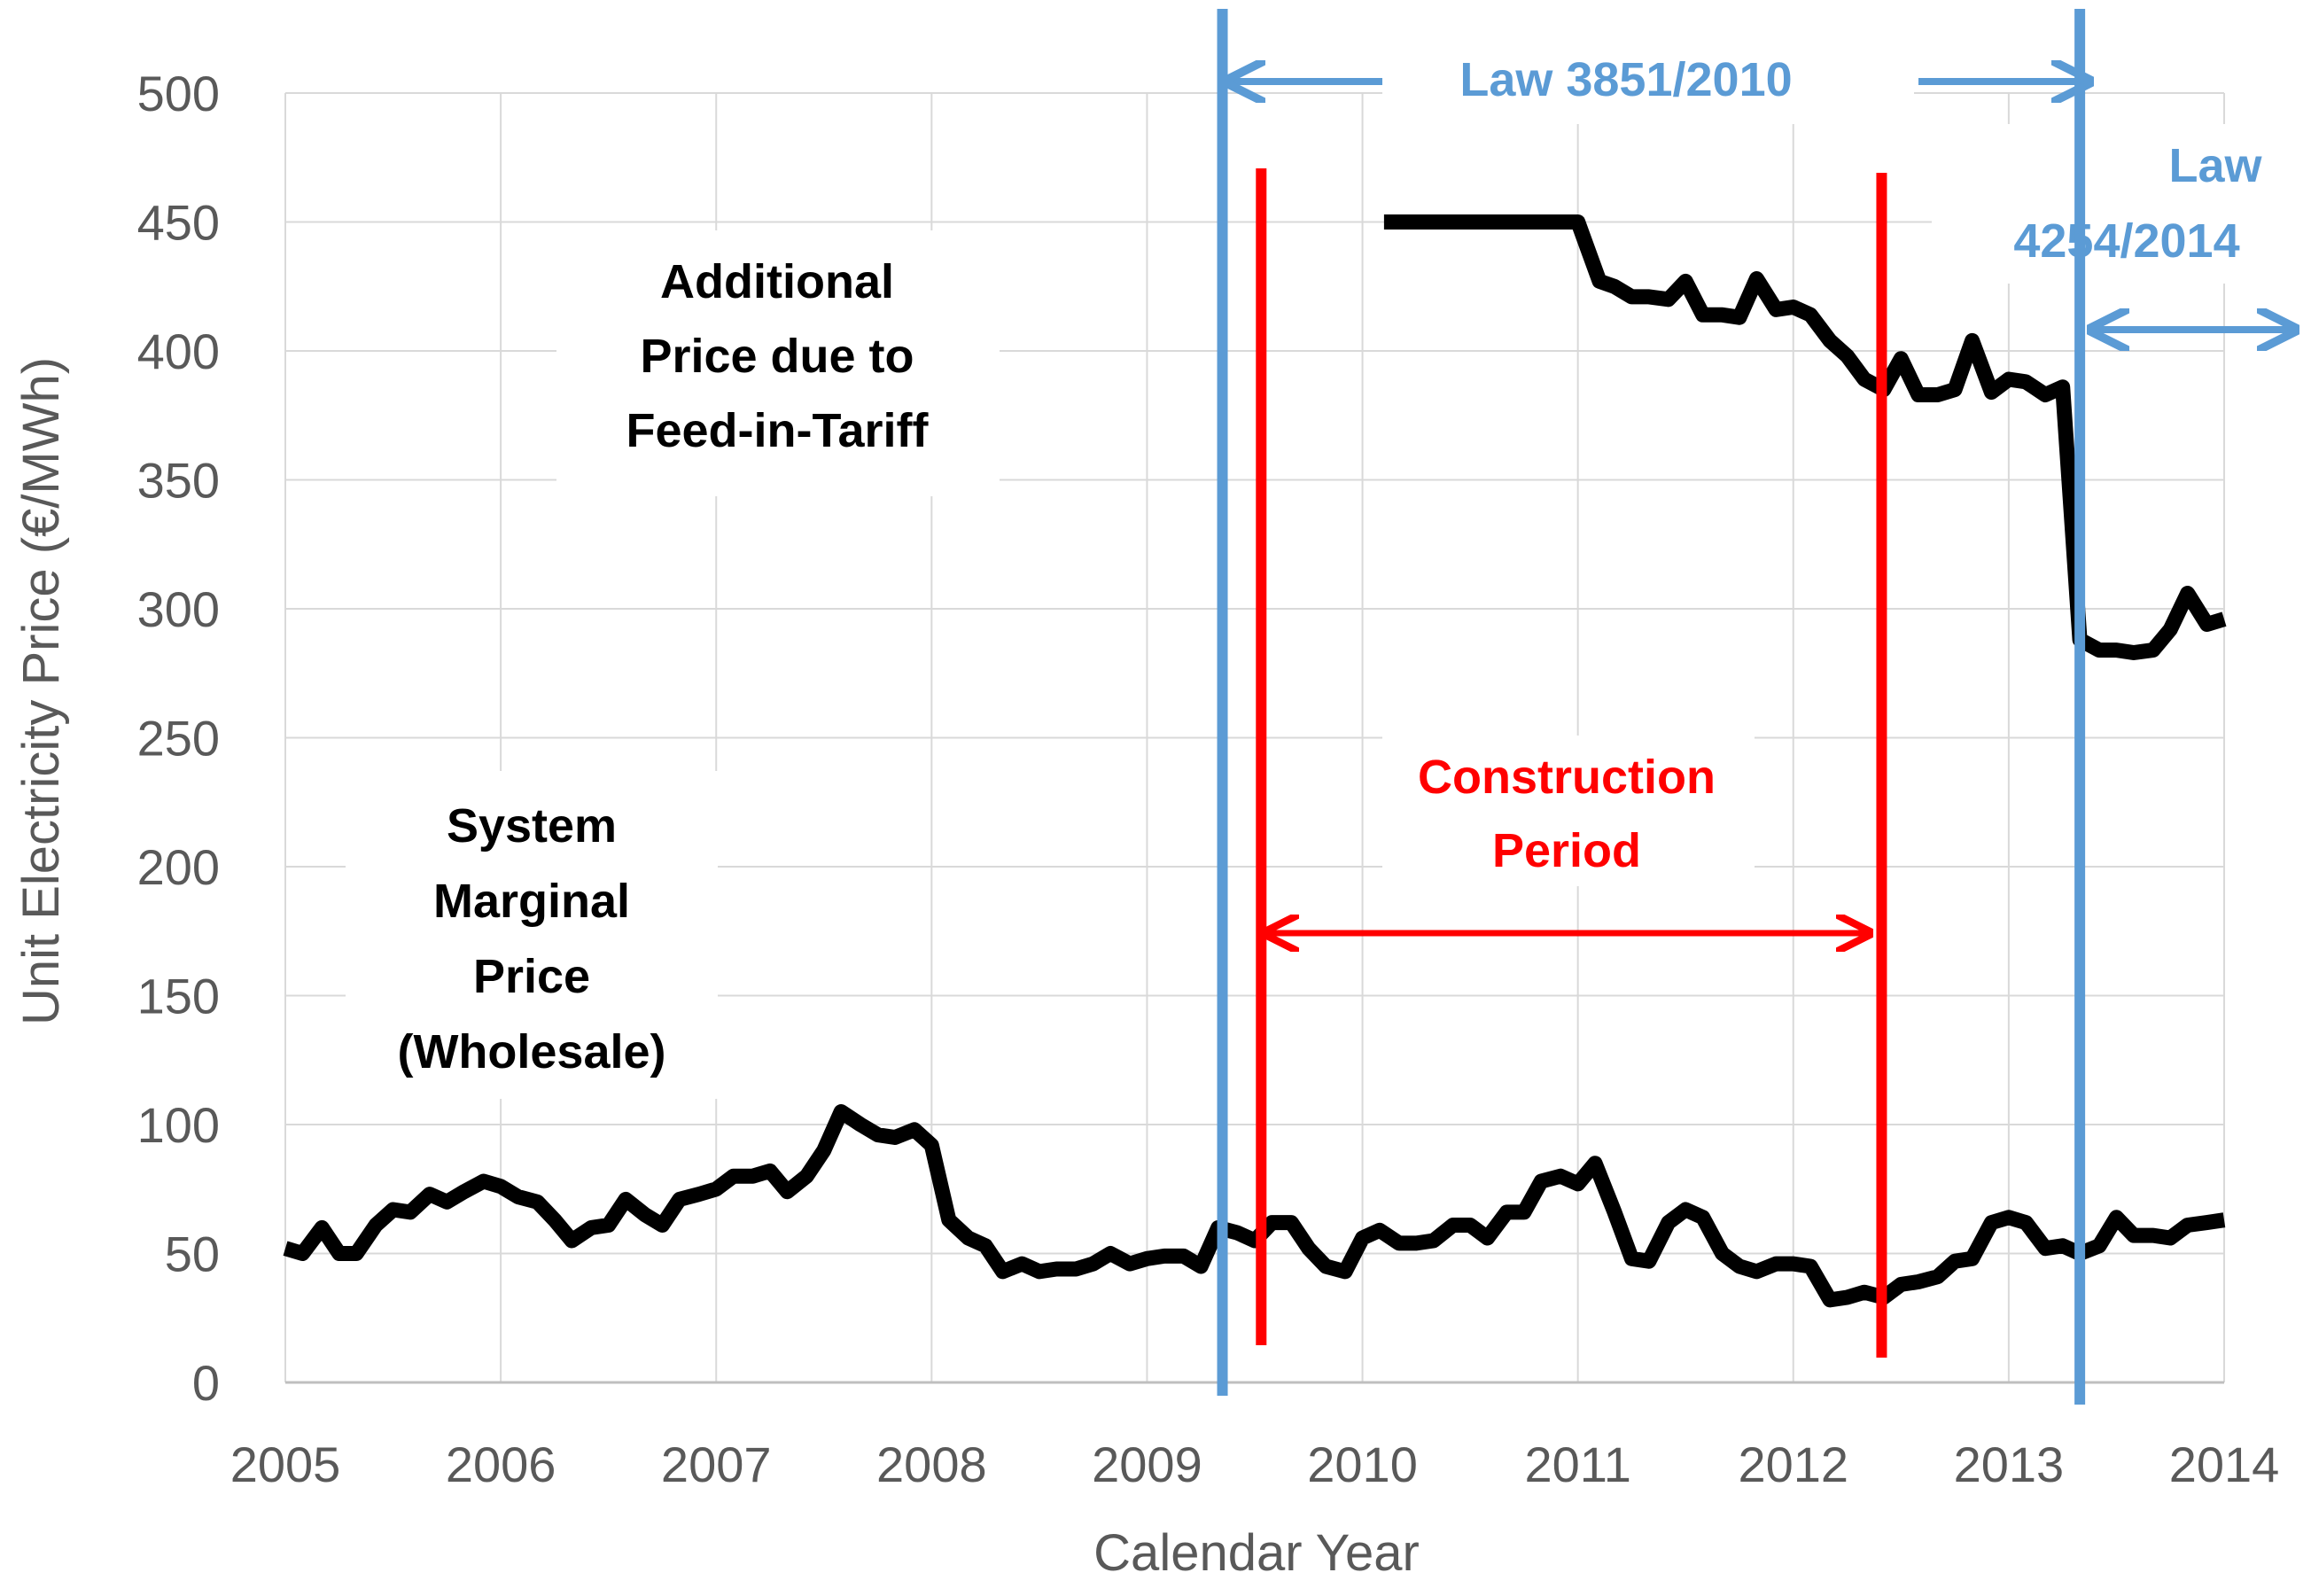 The height and width of the screenshot is (1596, 2311). Describe the element at coordinates (716, 1464) in the screenshot. I see `x-tick-label-2: 2007` at that location.